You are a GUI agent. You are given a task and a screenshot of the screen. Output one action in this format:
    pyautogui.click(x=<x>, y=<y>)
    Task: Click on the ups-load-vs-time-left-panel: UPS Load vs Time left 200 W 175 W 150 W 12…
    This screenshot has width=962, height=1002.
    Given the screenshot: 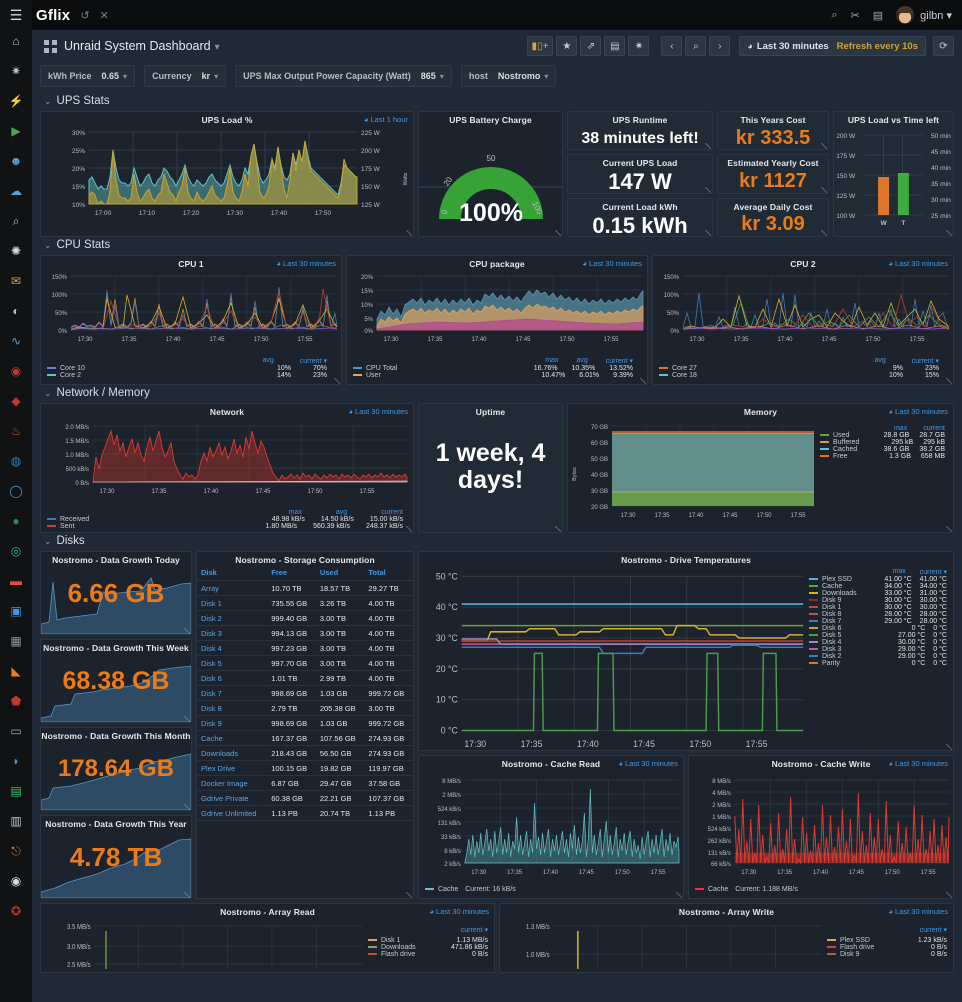 What is the action you would take?
    pyautogui.click(x=893, y=174)
    